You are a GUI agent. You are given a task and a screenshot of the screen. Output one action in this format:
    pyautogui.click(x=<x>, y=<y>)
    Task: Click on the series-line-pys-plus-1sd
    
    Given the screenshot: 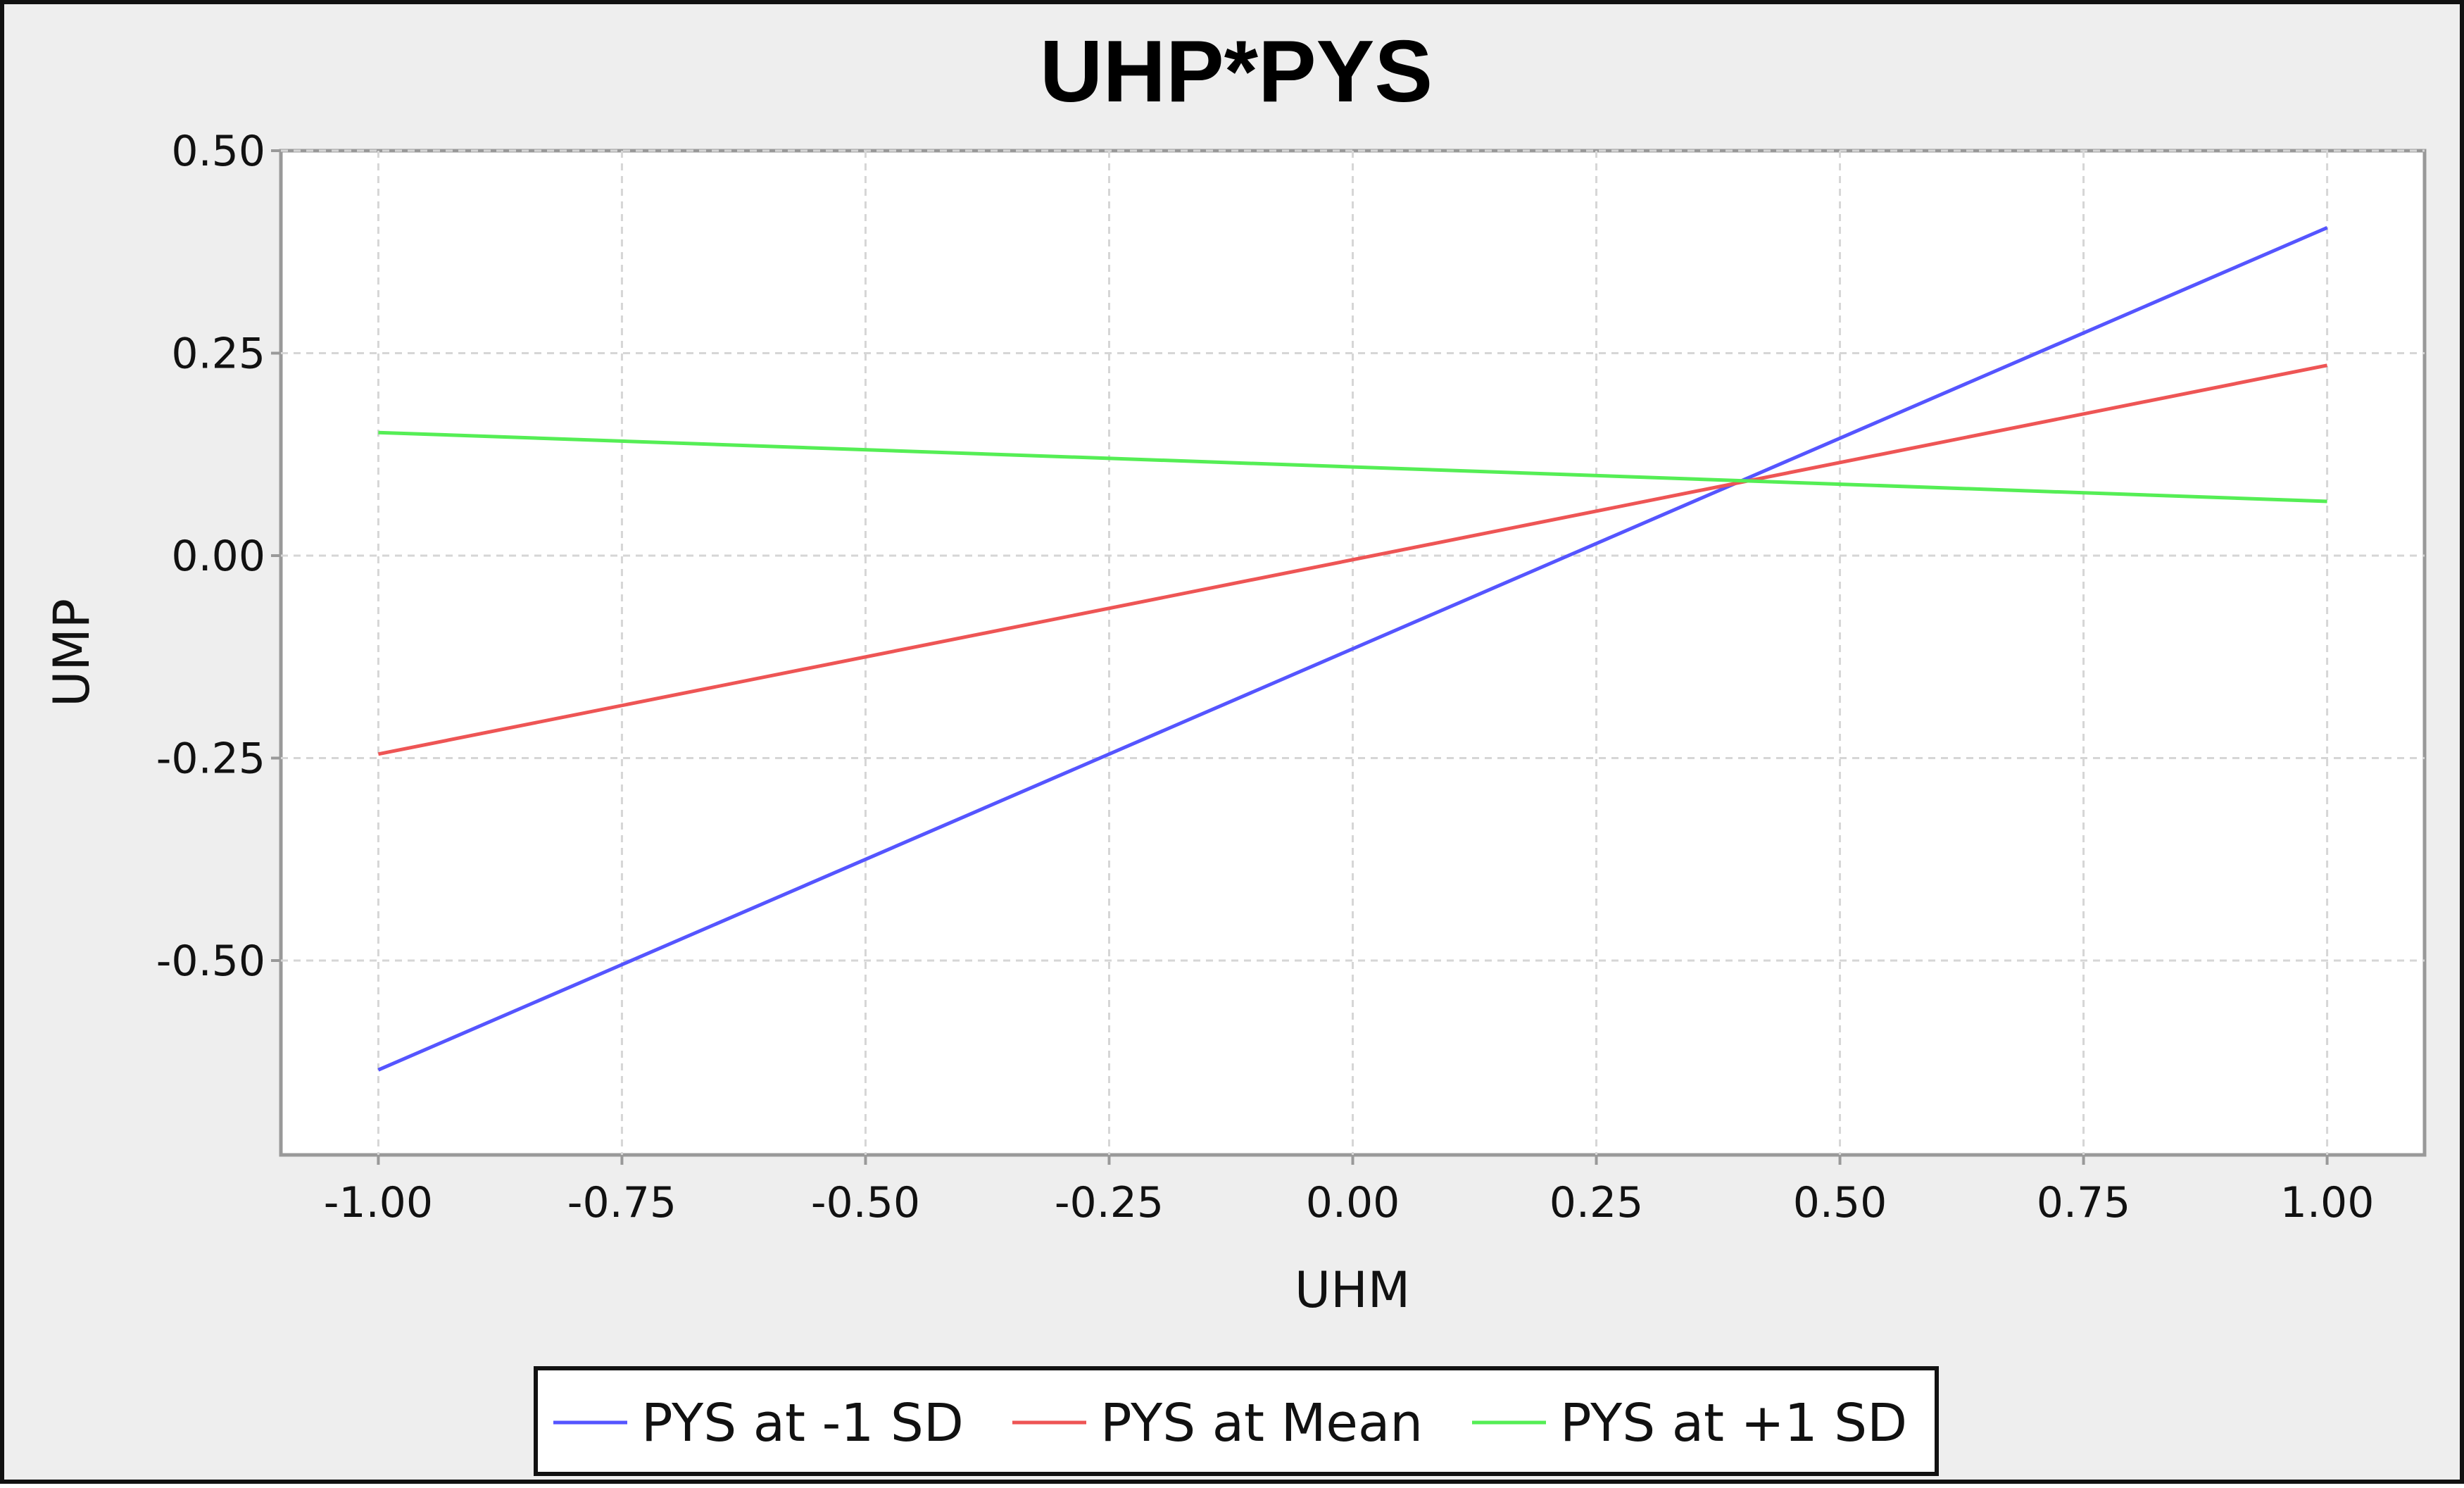 What is the action you would take?
    pyautogui.click(x=1352, y=467)
    